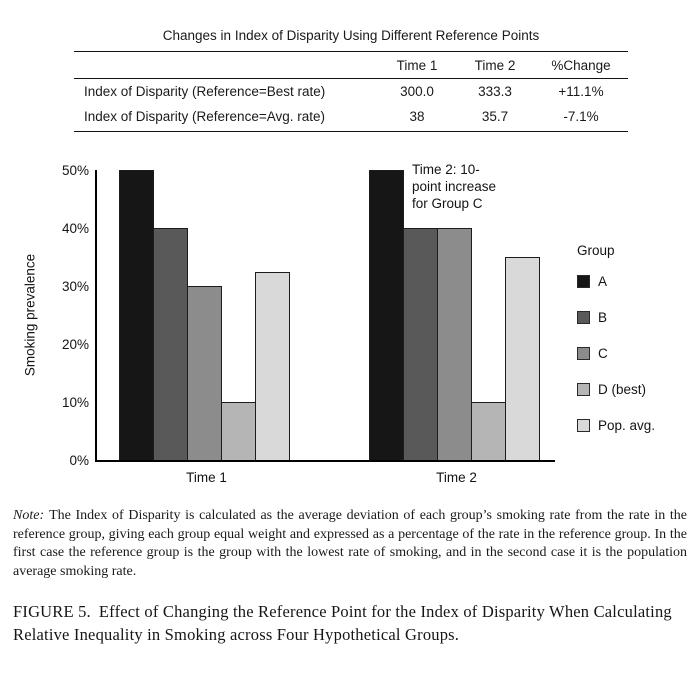 The height and width of the screenshot is (685, 700). I want to click on legend-label: C, so click(603, 353).